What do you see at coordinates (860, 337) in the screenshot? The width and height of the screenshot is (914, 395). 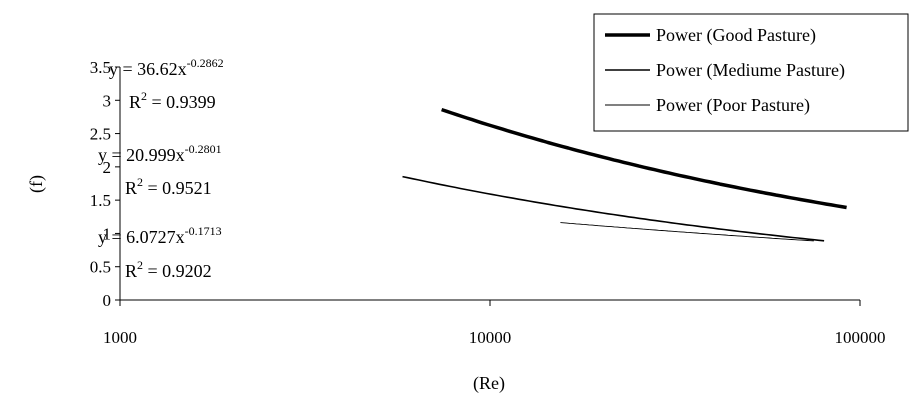 I see `x-tick-label: 100000` at bounding box center [860, 337].